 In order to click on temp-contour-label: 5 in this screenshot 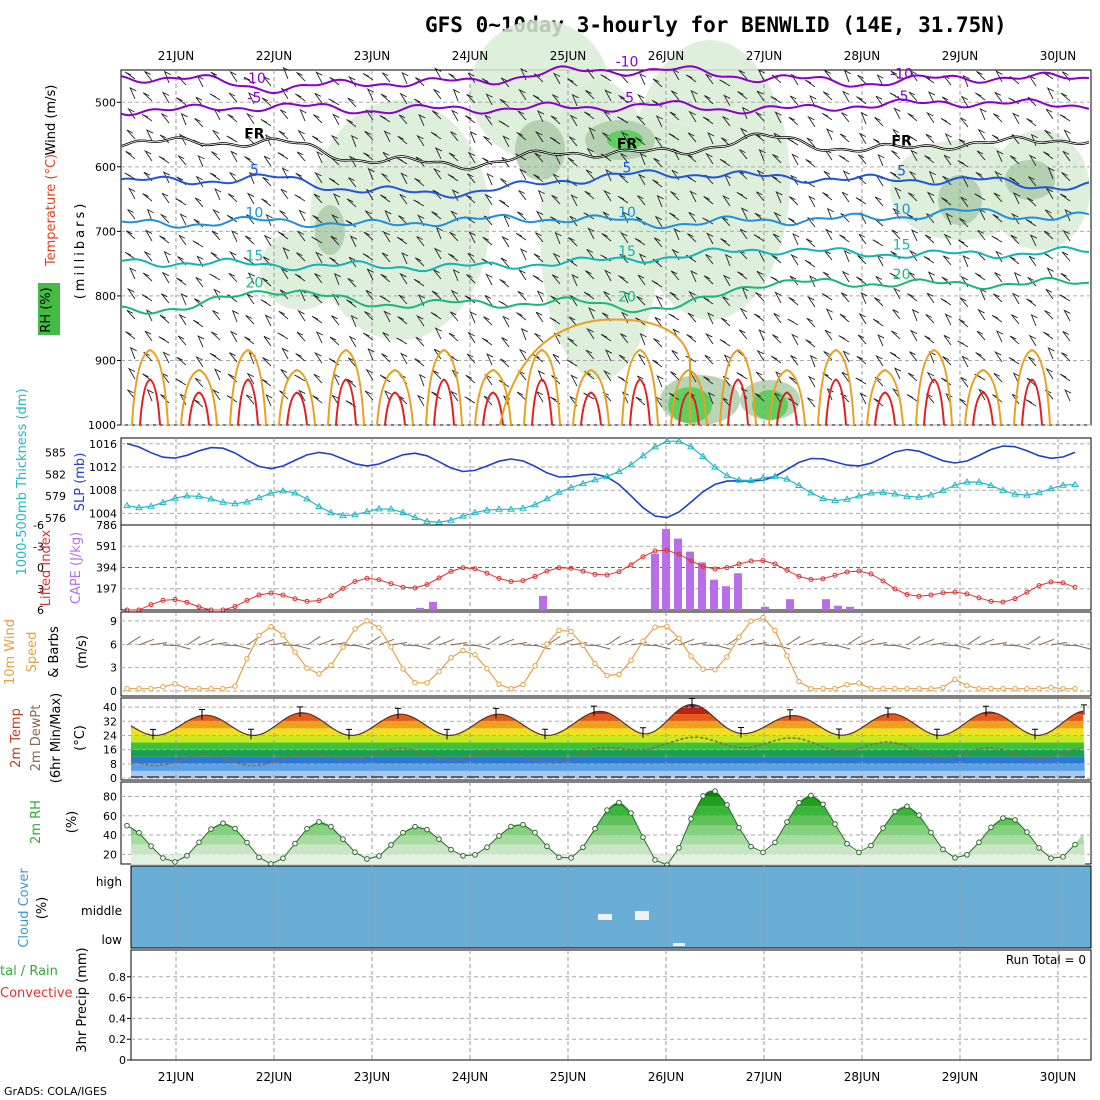, I will do `click(901, 172)`.